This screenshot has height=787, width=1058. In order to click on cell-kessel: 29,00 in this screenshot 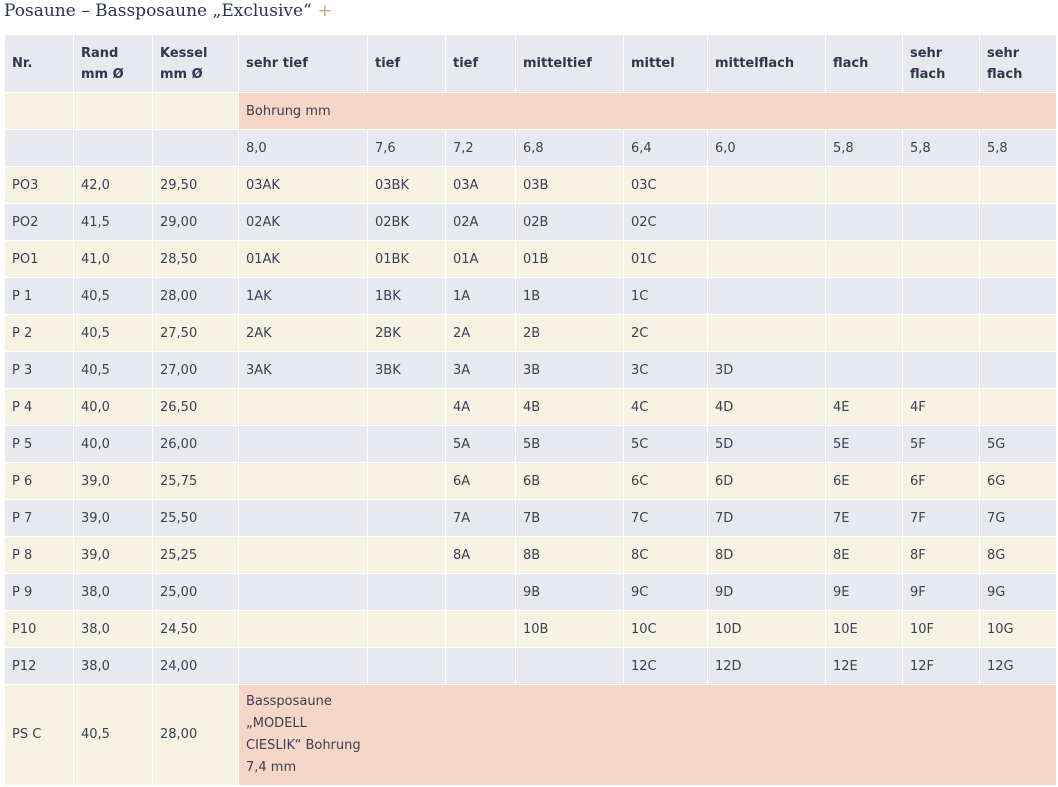, I will do `click(195, 222)`.